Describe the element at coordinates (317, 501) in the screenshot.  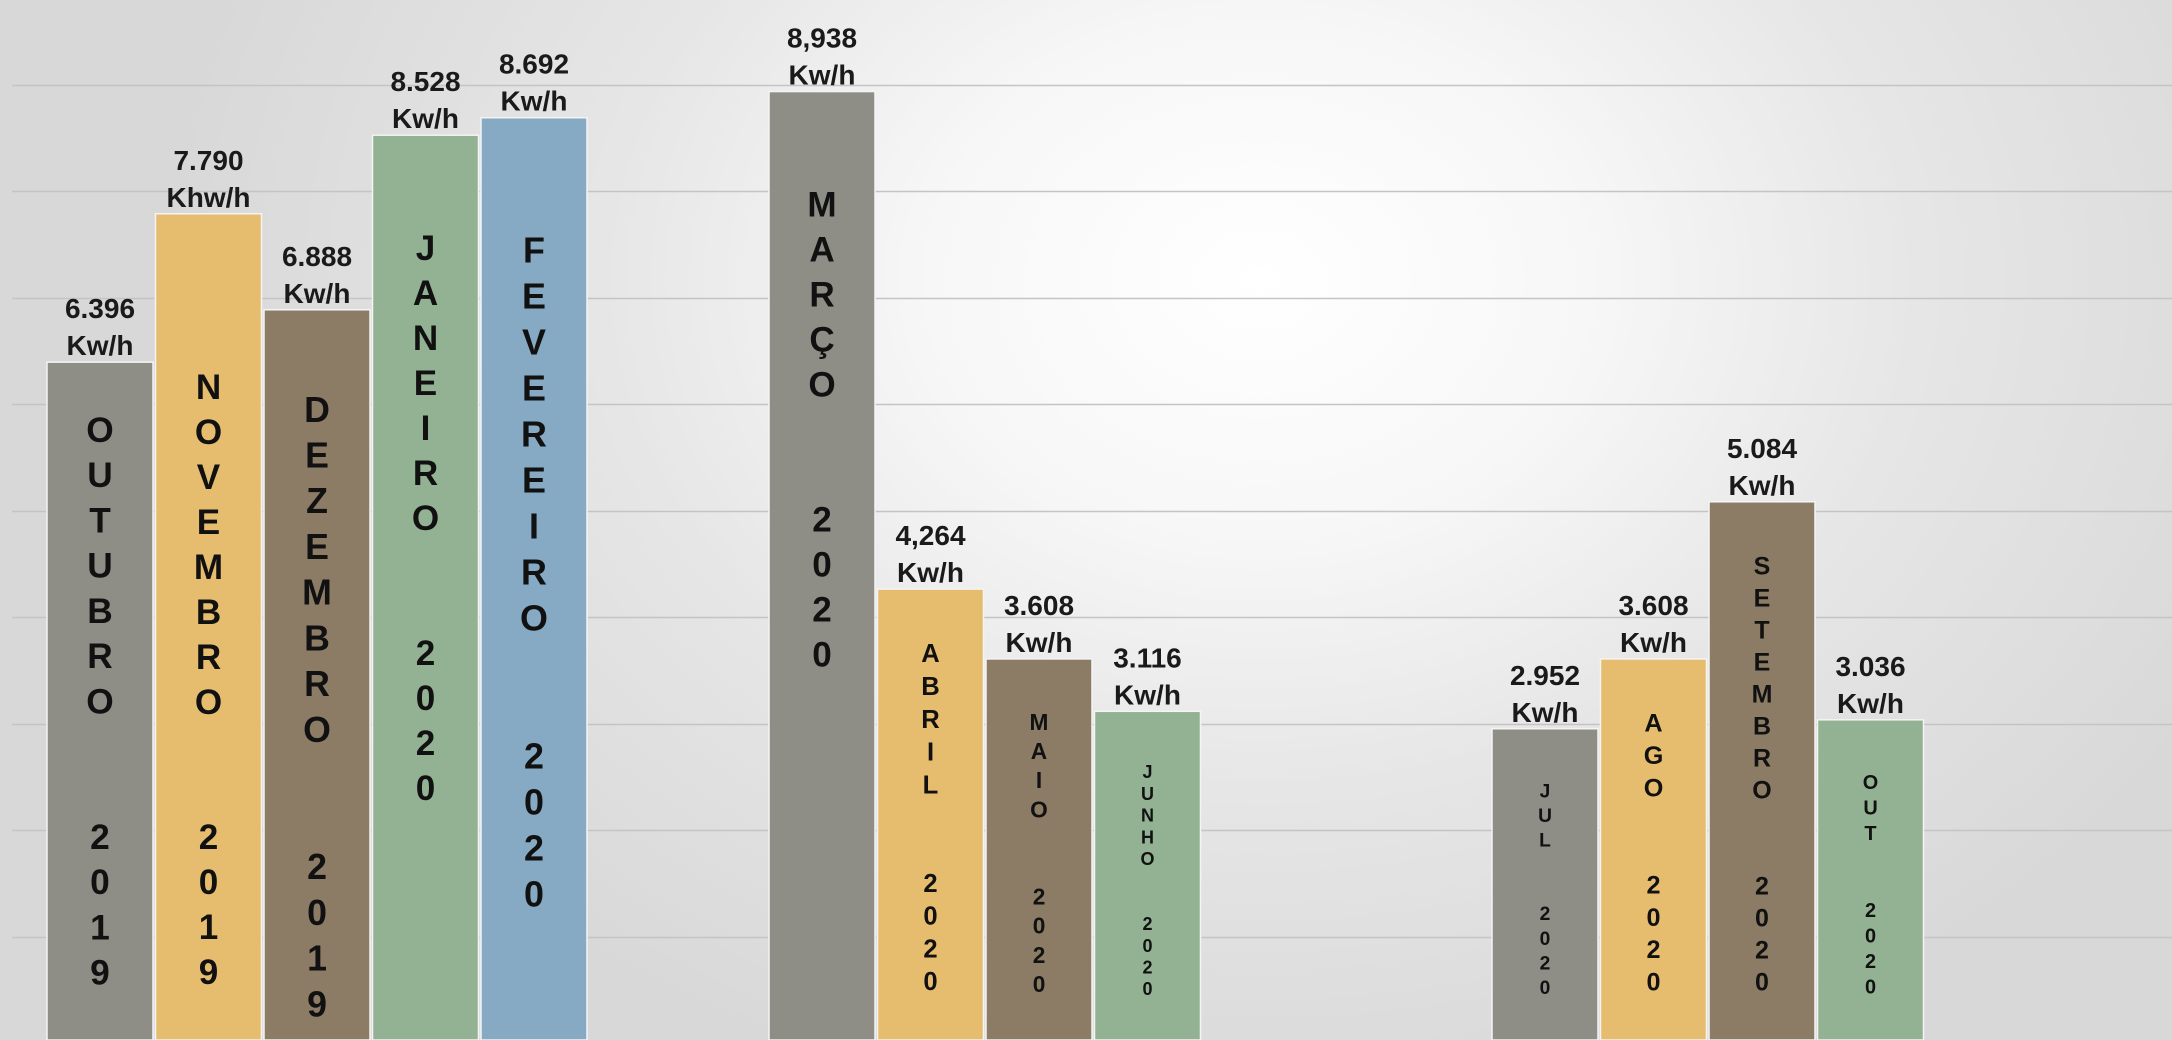
I see `bar-category-letter: Z` at that location.